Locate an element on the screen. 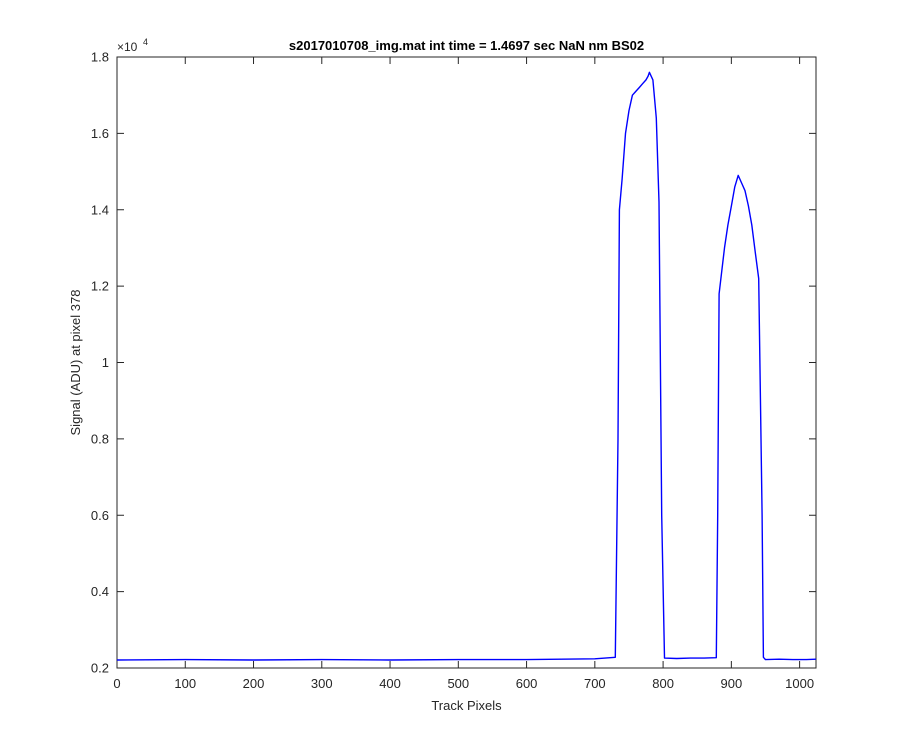  y-axis-exponent-base: ×10 is located at coordinates (127, 47).